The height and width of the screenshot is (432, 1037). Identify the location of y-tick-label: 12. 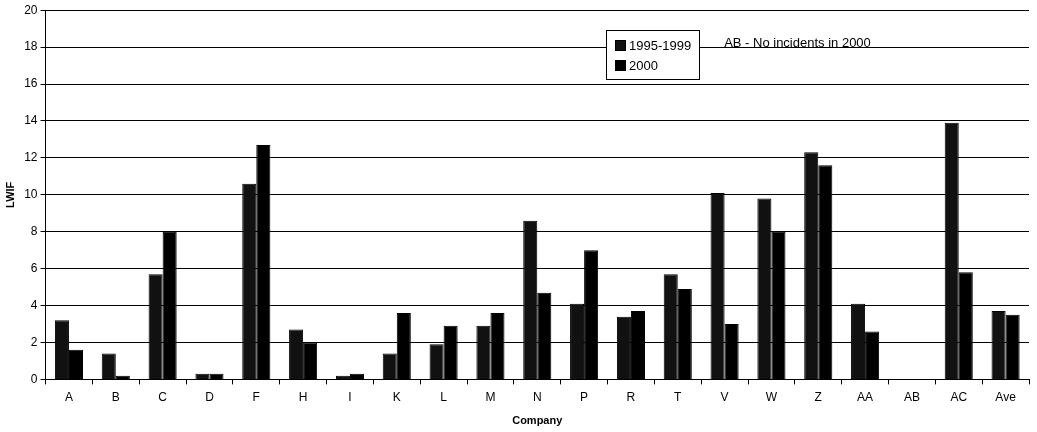
(31, 157).